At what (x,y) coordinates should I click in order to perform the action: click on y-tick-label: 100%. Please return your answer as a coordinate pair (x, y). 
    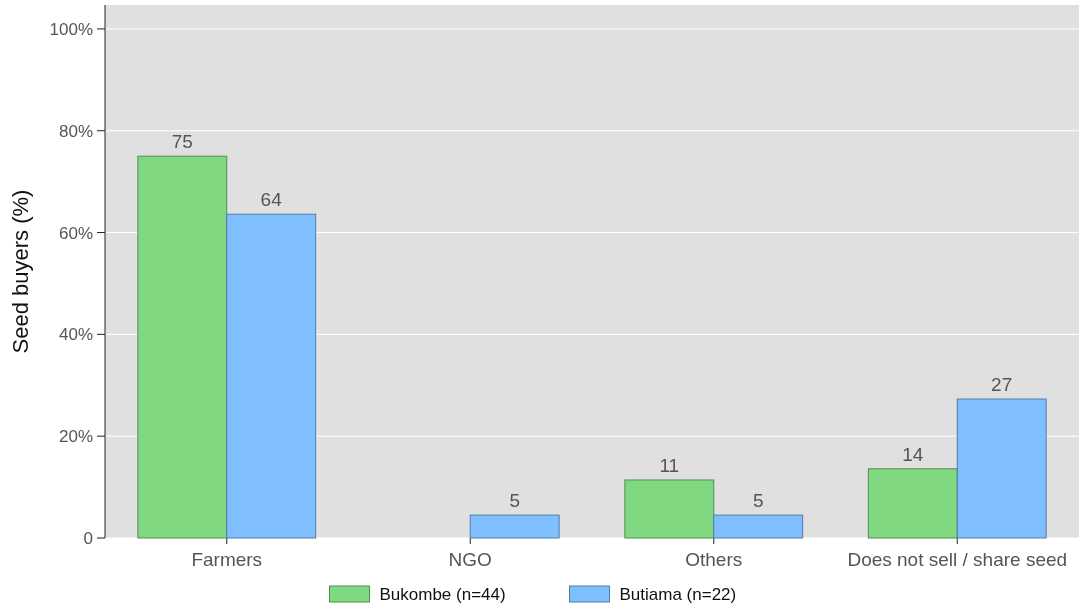
    Looking at the image, I should click on (71, 29).